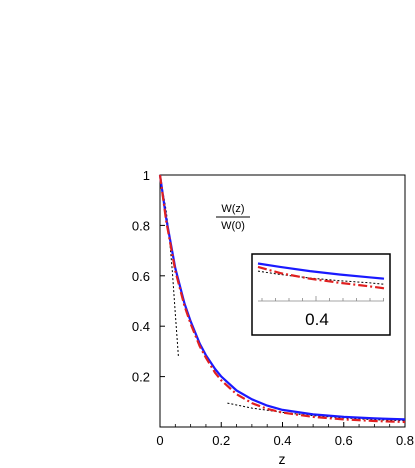  Describe the element at coordinates (221, 440) in the screenshot. I see `x-tick-label-1: 0.2` at that location.